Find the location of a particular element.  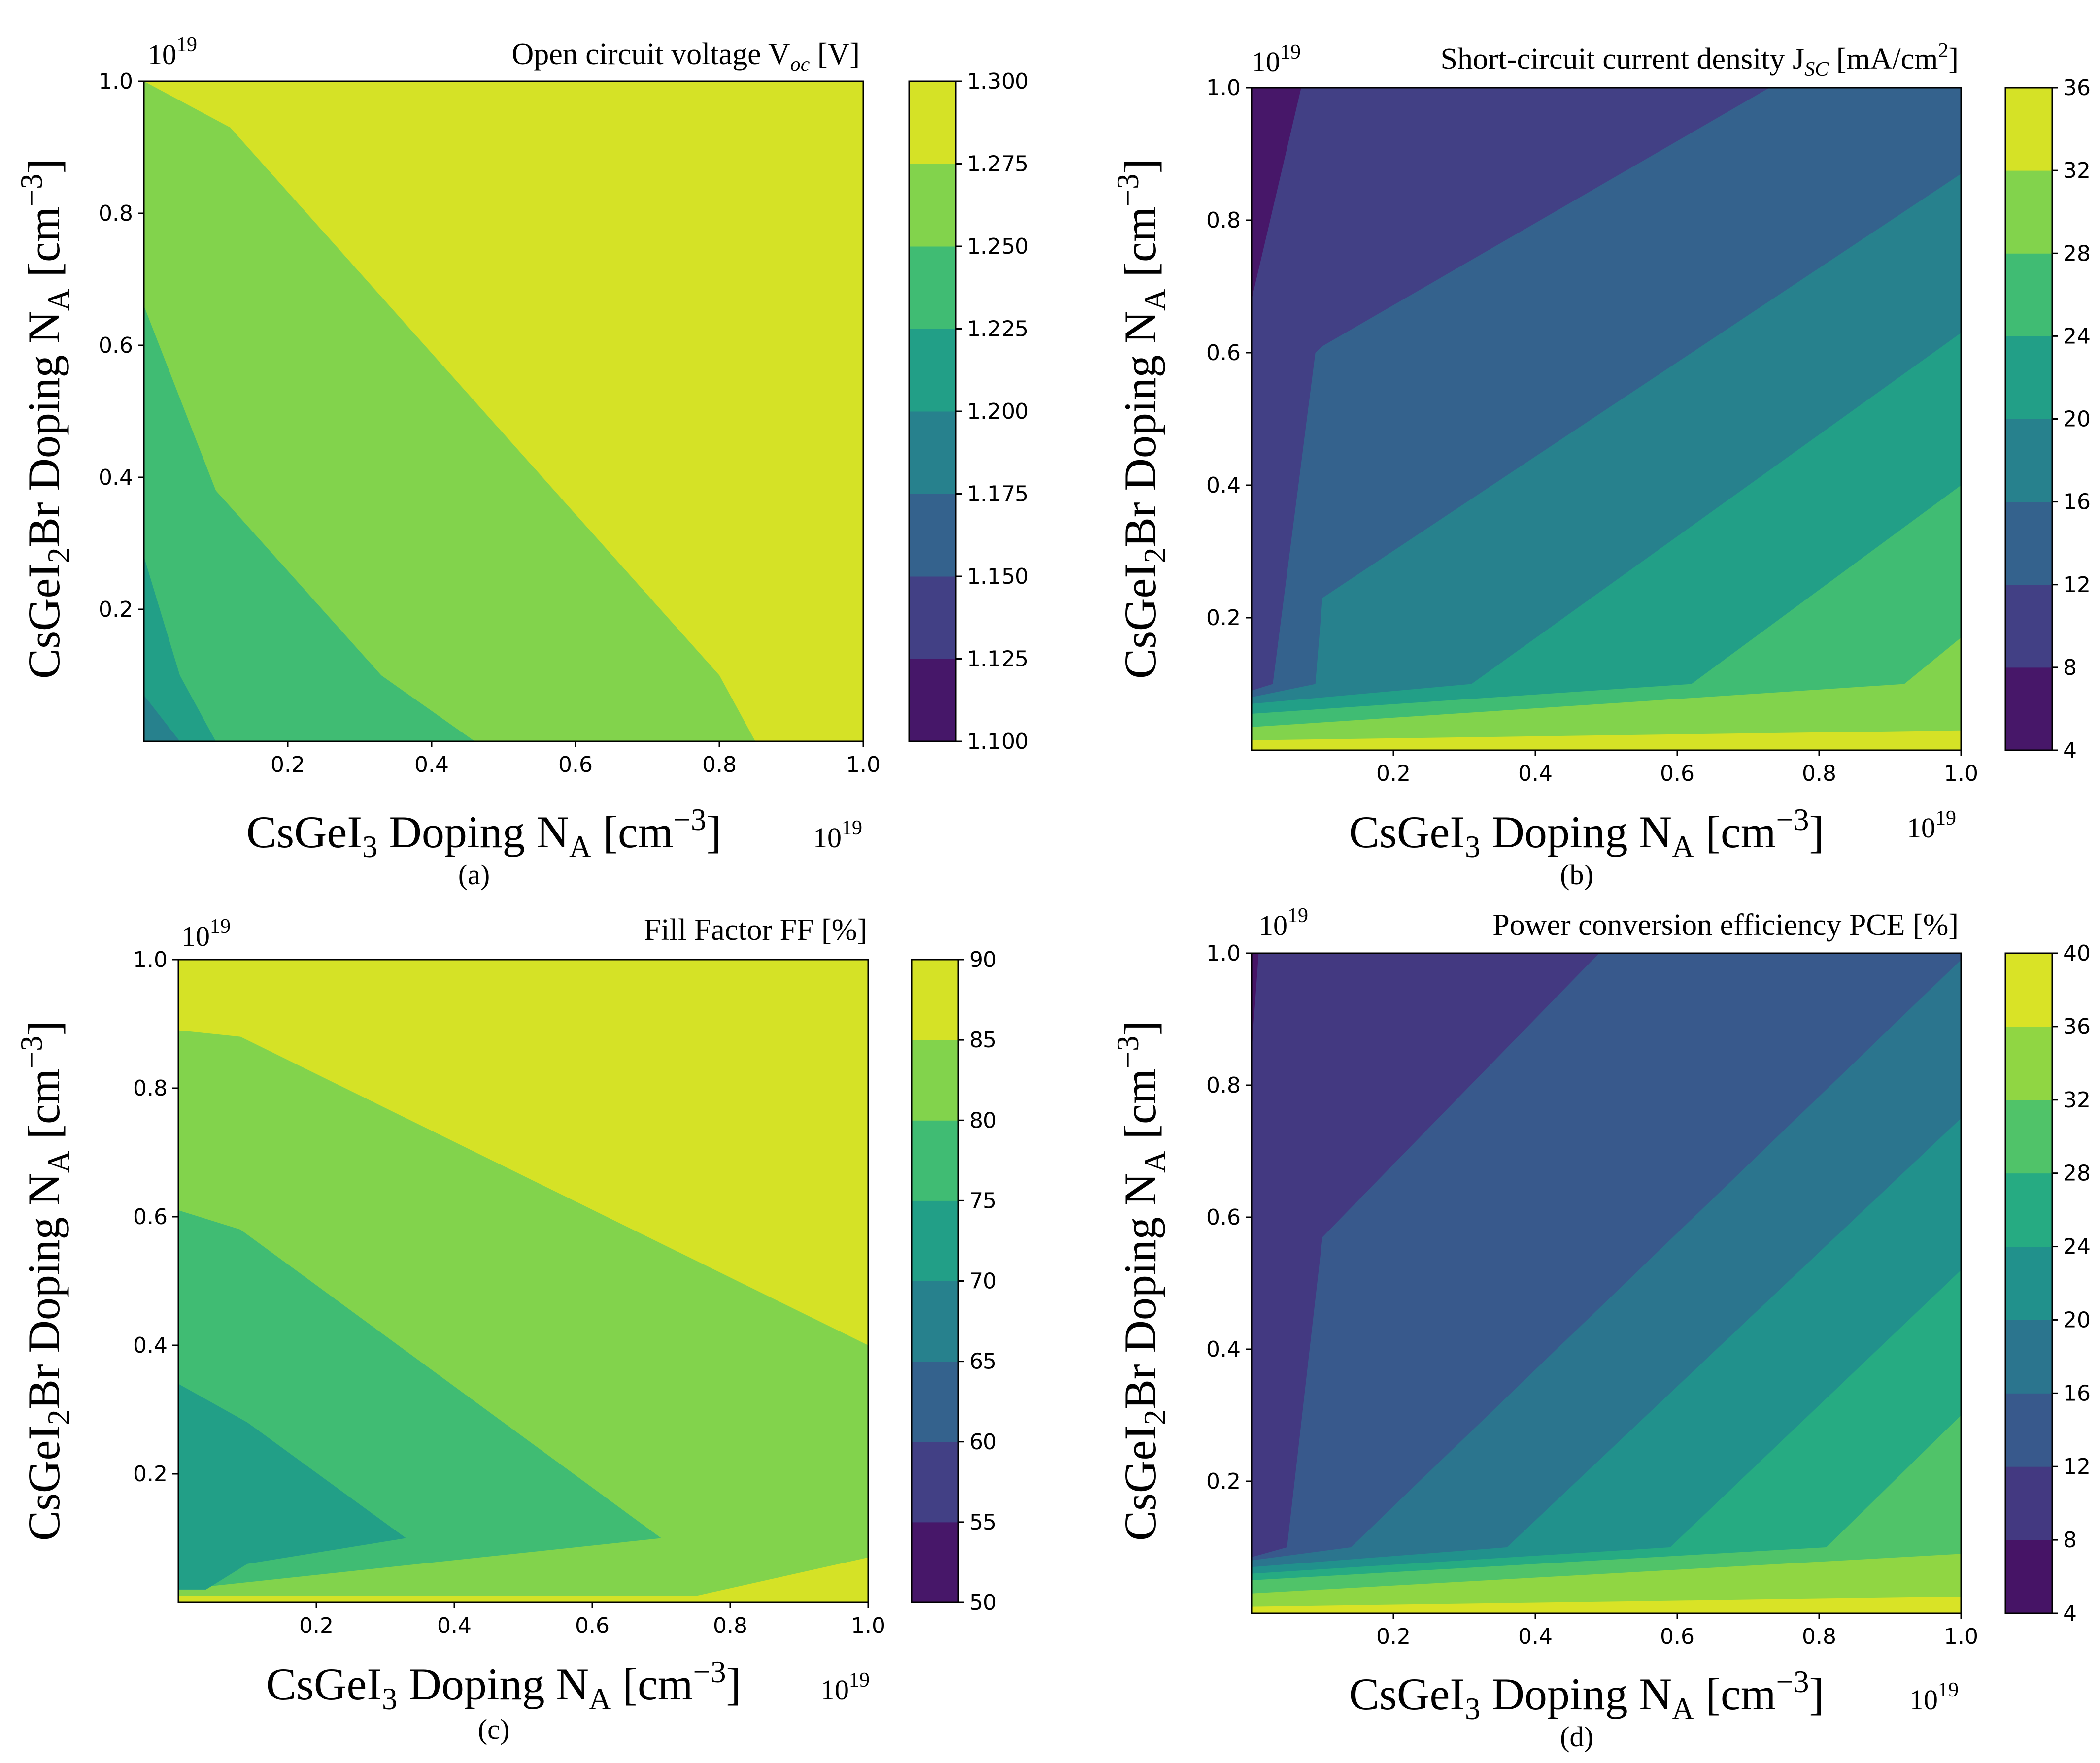

colorbar-tick-label: 70 is located at coordinates (983, 1281).